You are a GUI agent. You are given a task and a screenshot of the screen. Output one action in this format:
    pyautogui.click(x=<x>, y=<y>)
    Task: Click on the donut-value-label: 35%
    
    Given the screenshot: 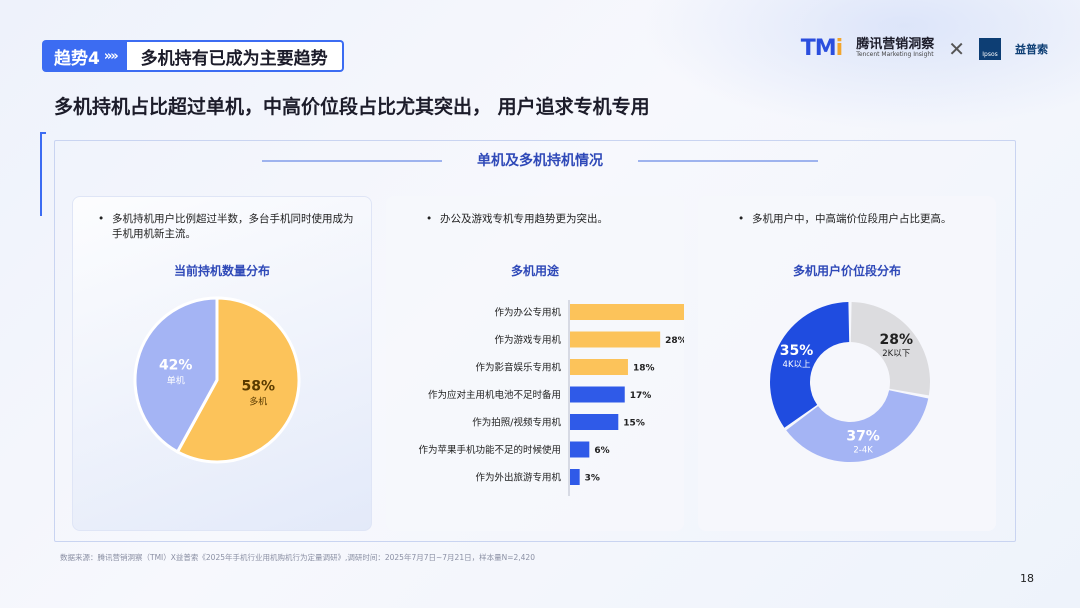 What is the action you would take?
    pyautogui.click(x=797, y=351)
    